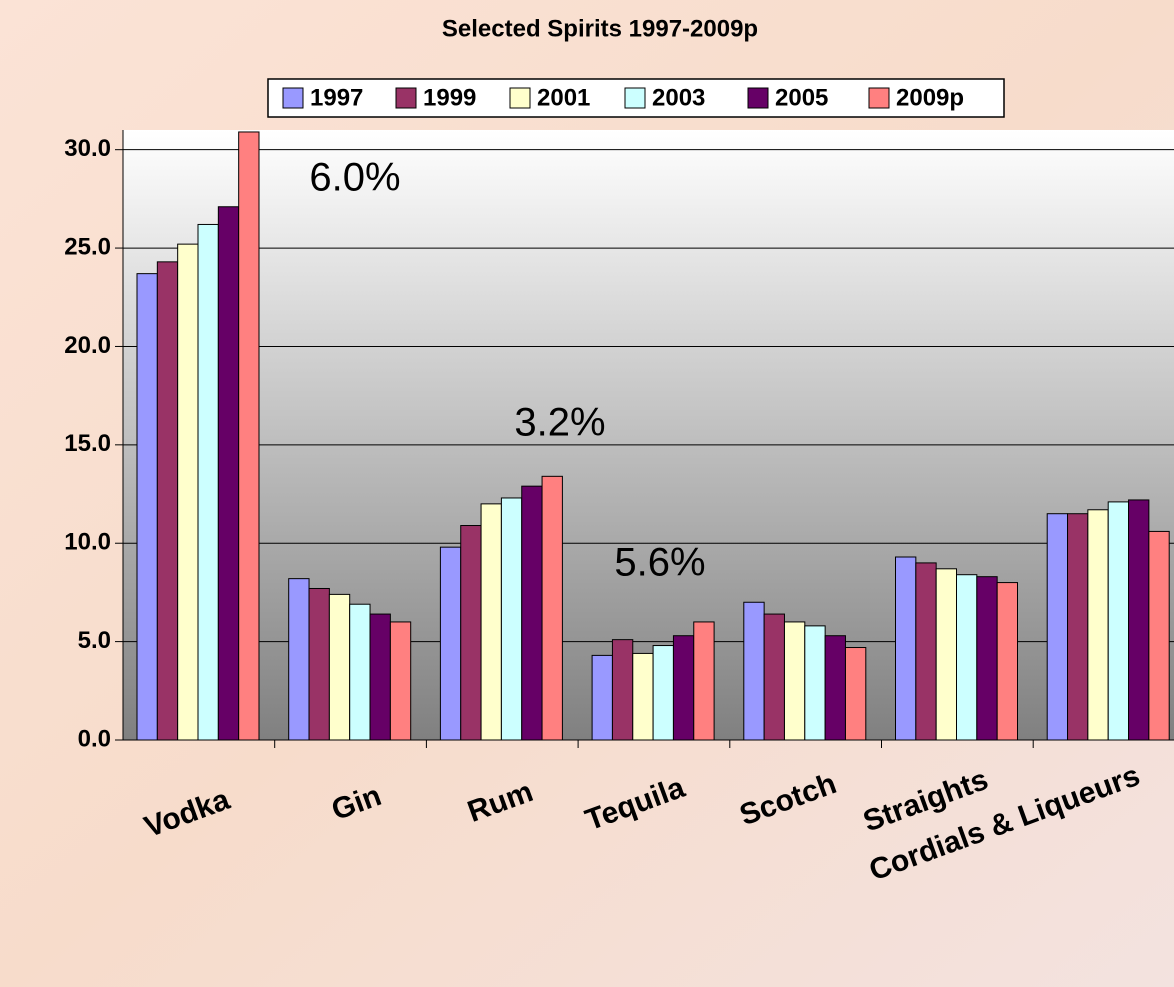  I want to click on legend-label: 1999, so click(449, 97).